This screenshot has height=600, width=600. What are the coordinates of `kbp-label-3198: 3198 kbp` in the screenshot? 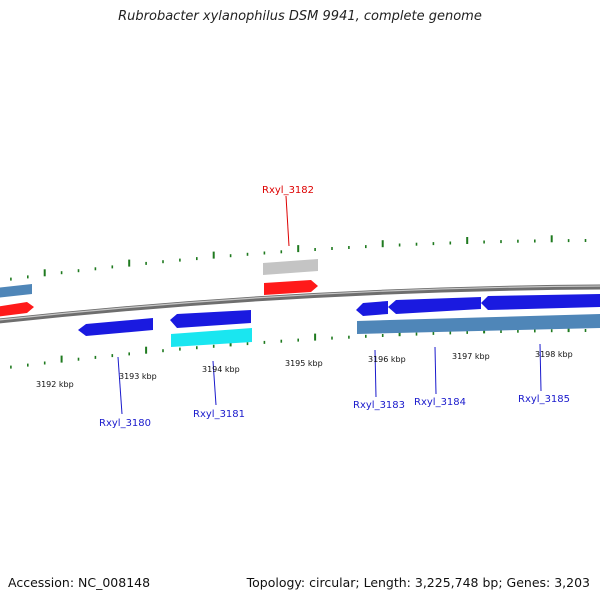 It's located at (554, 354).